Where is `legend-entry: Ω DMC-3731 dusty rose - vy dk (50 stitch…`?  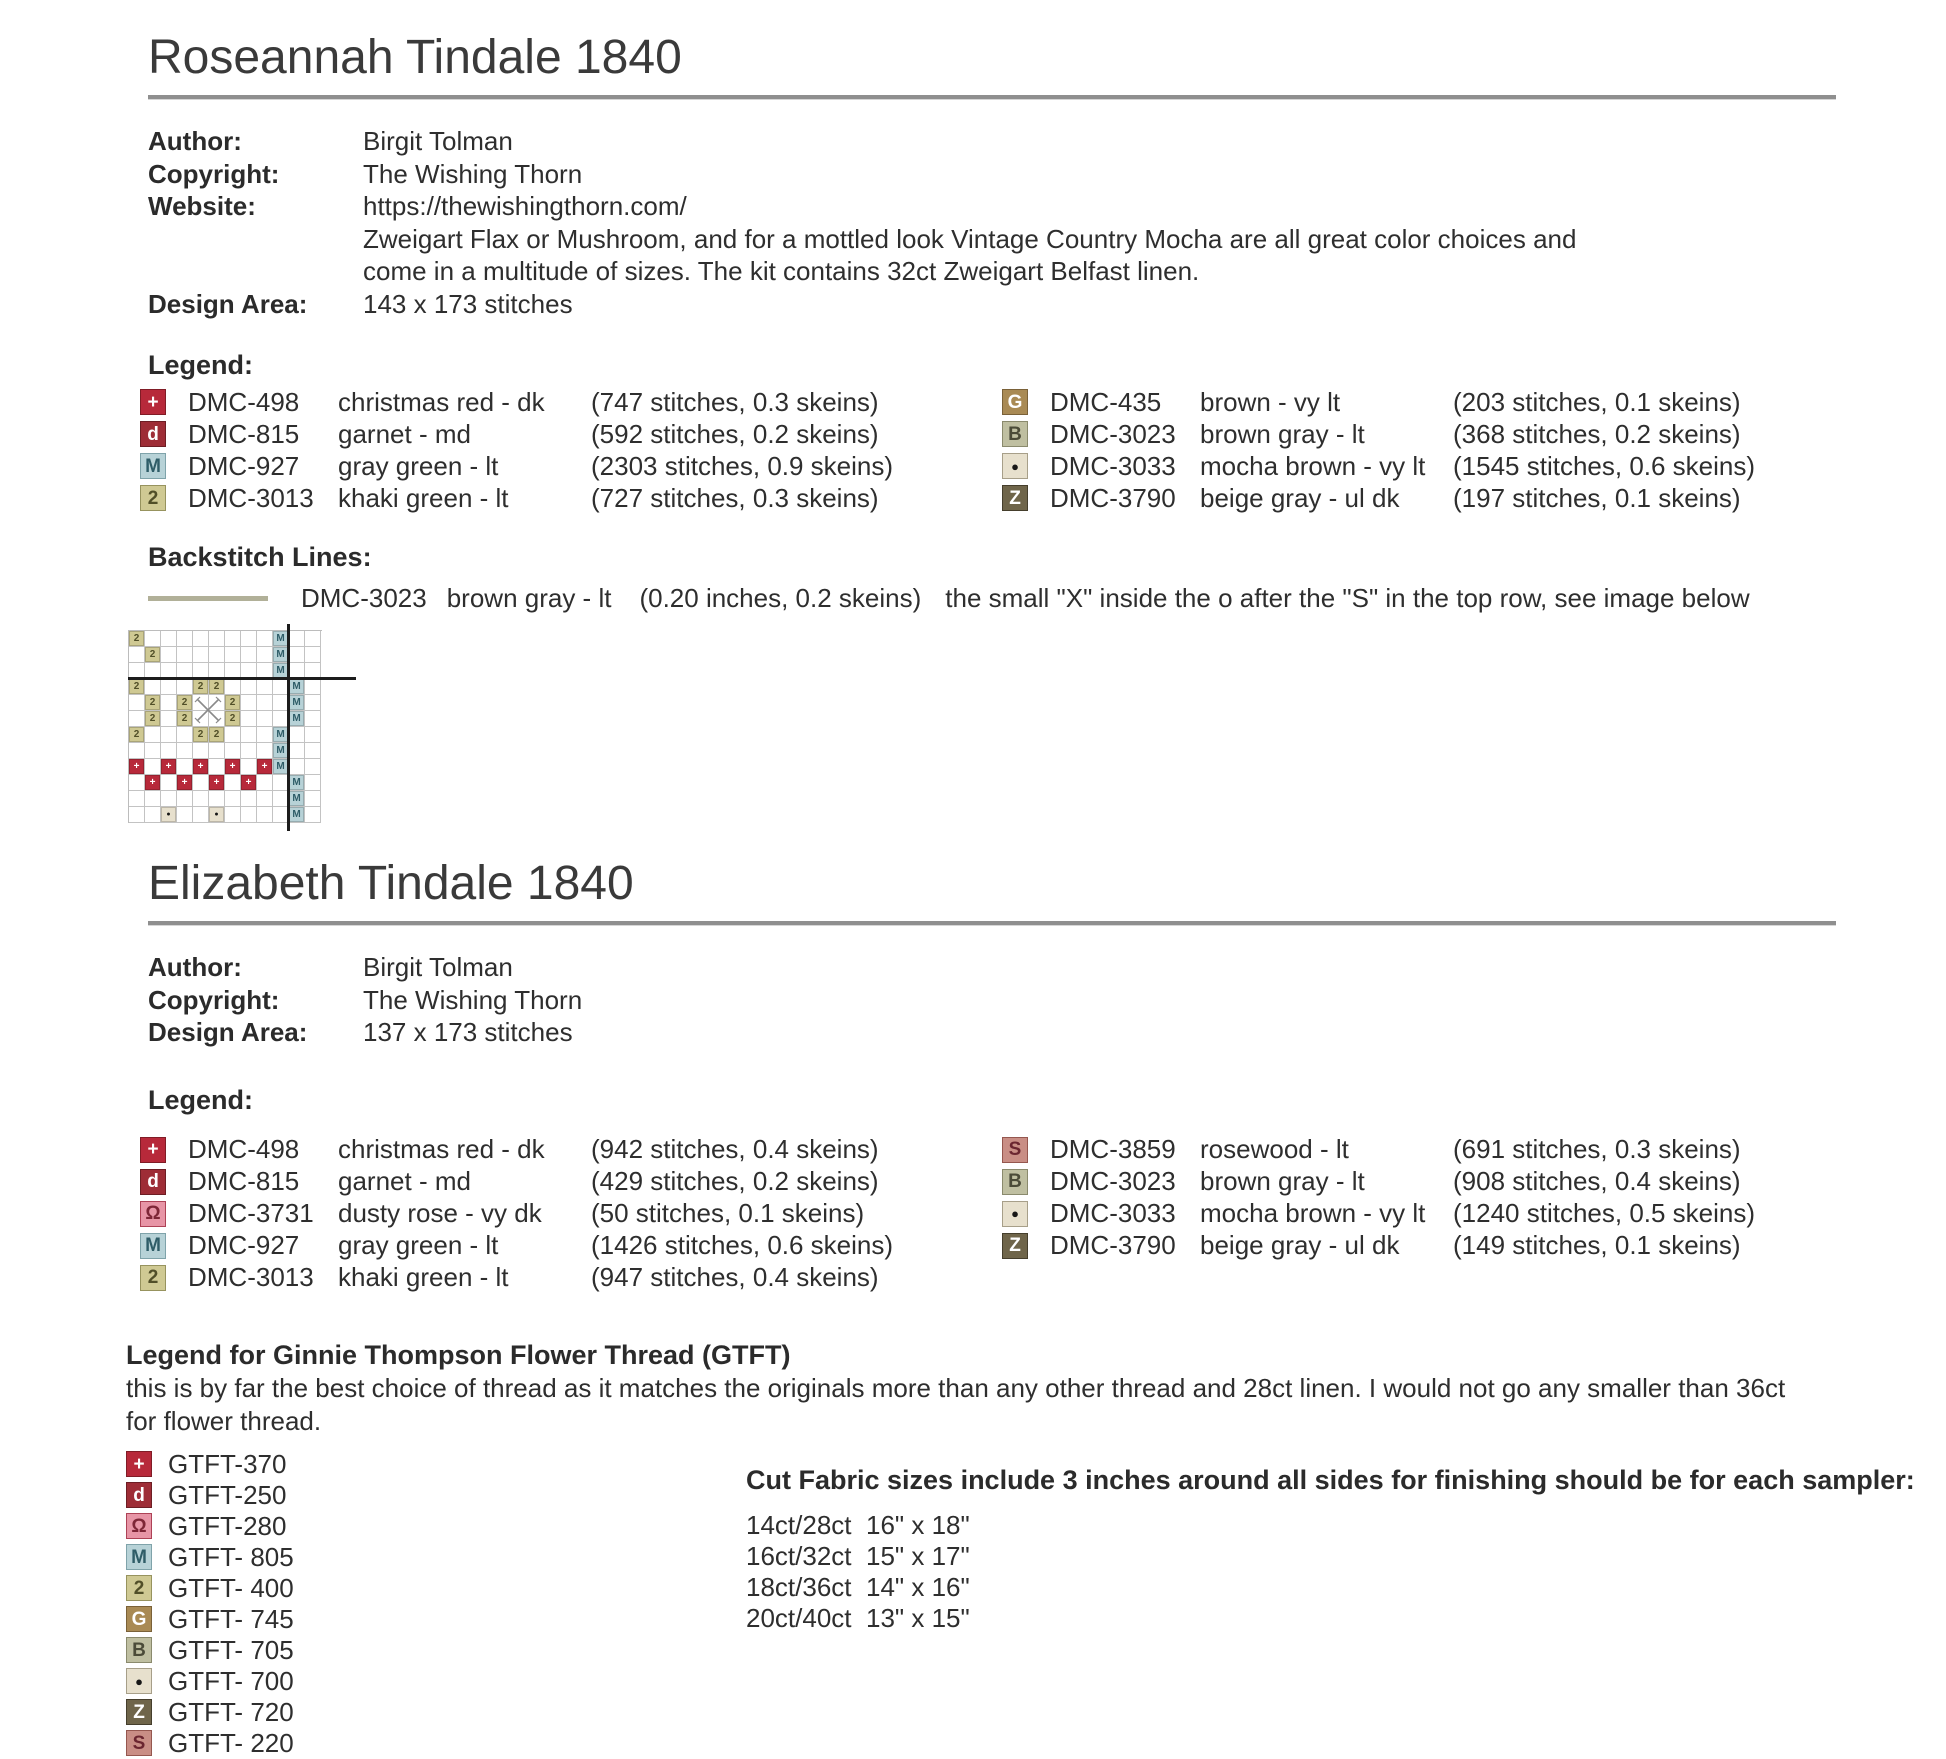 legend-entry: Ω DMC-3731 dusty rose - vy dk (50 stitch… is located at coordinates (571, 1214).